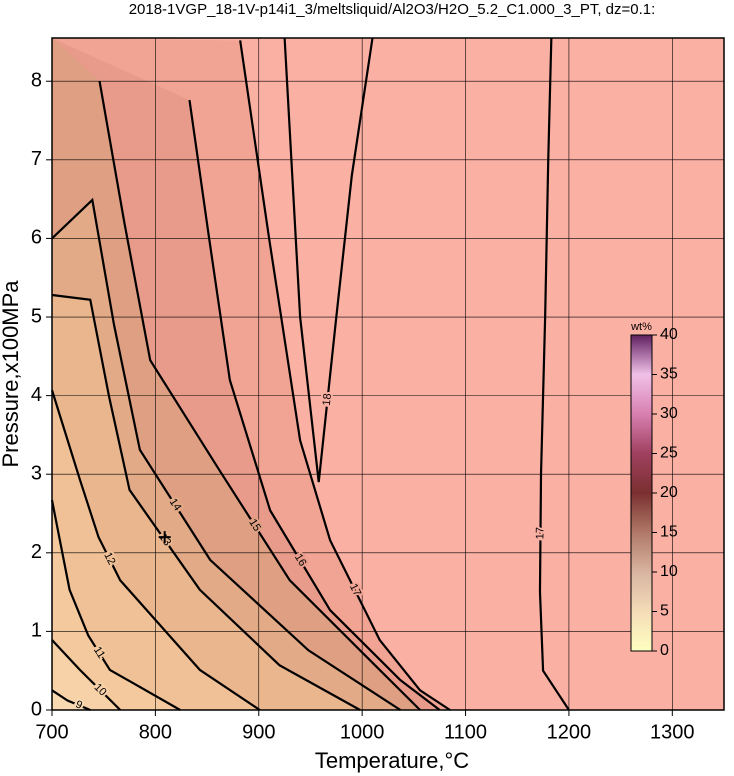 The height and width of the screenshot is (776, 734). Describe the element at coordinates (669, 413) in the screenshot. I see `colorbar-tick-label: 30` at that location.